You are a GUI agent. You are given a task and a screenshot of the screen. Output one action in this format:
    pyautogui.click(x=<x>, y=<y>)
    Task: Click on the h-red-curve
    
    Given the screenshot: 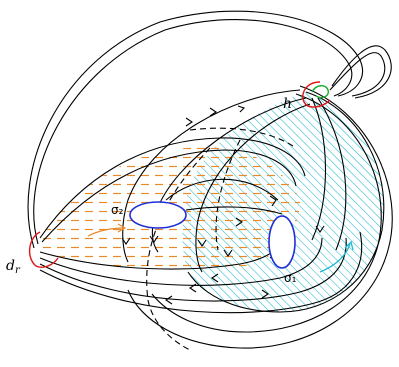 What is the action you would take?
    pyautogui.click(x=316, y=94)
    